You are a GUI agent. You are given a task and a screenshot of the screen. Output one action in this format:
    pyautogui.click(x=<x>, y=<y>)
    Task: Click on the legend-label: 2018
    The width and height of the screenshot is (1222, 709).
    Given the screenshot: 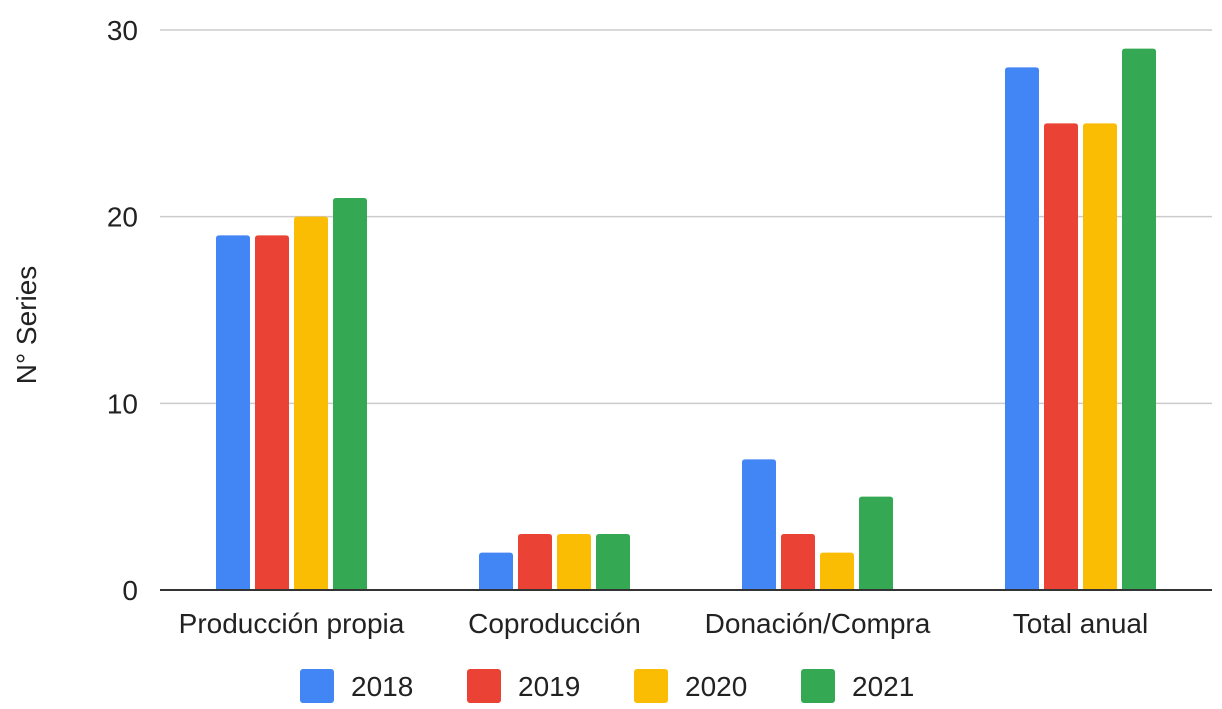 What is the action you would take?
    pyautogui.click(x=382, y=686)
    